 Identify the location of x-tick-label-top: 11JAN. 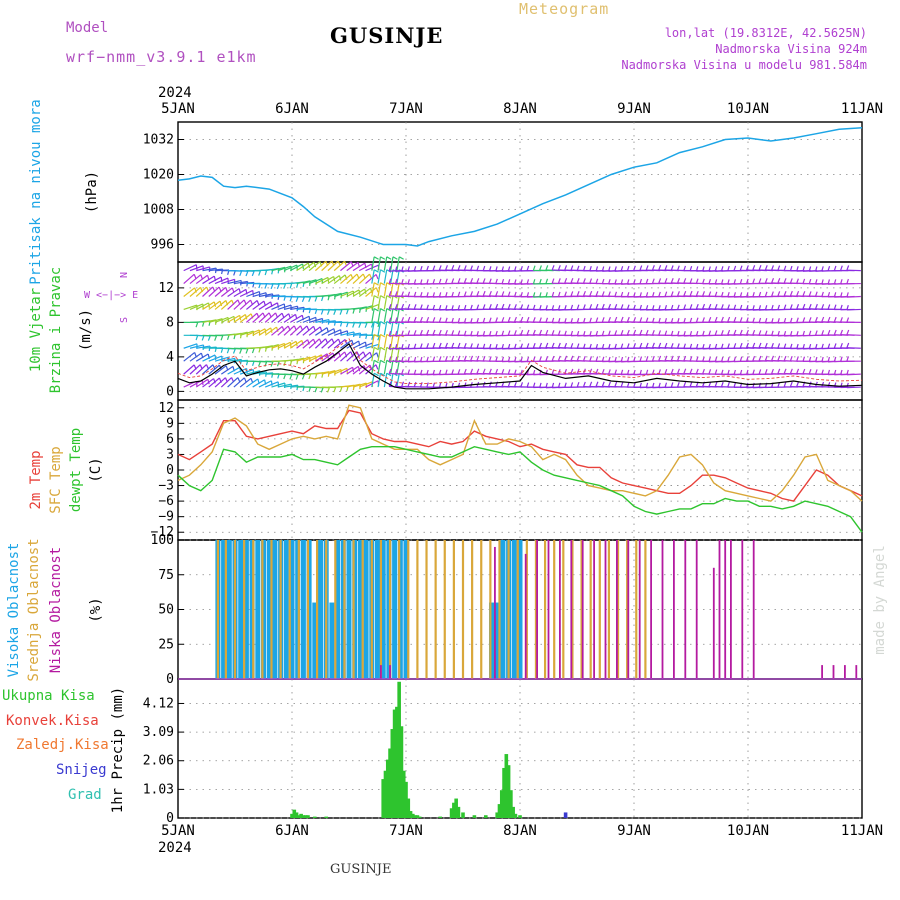
(862, 109).